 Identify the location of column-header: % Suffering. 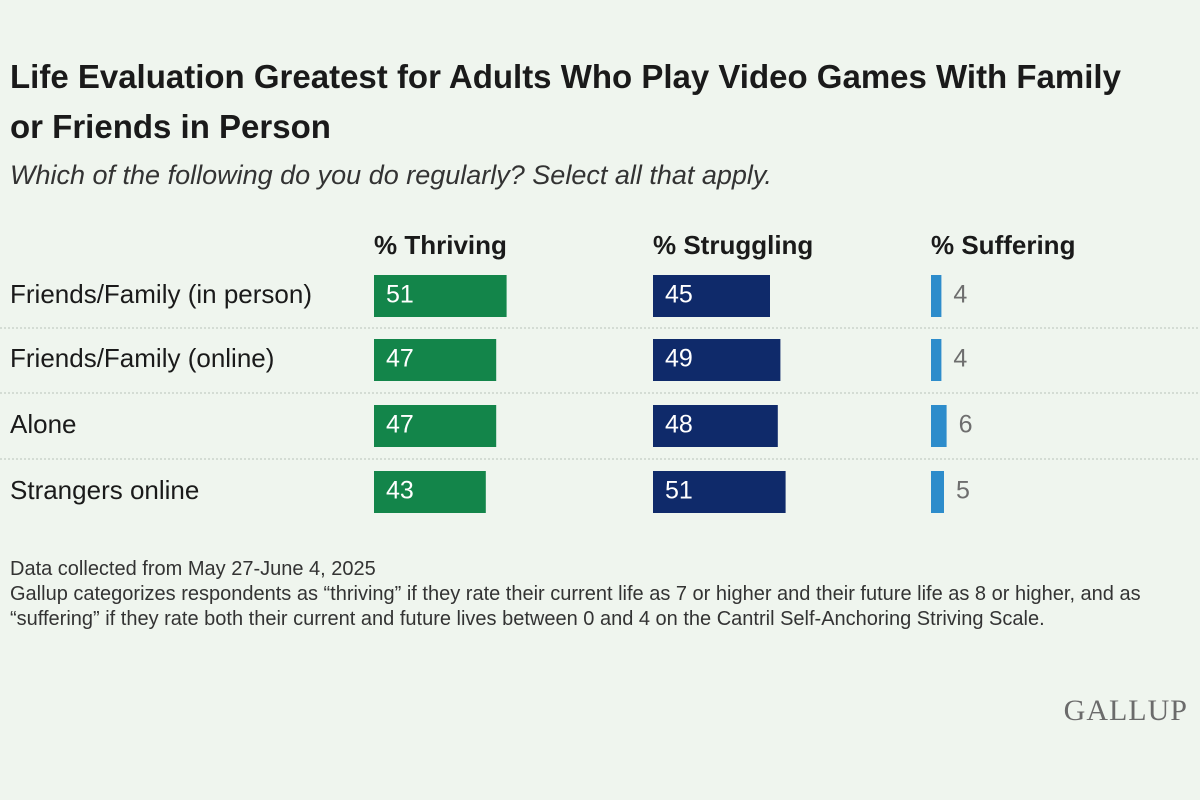
(1003, 245).